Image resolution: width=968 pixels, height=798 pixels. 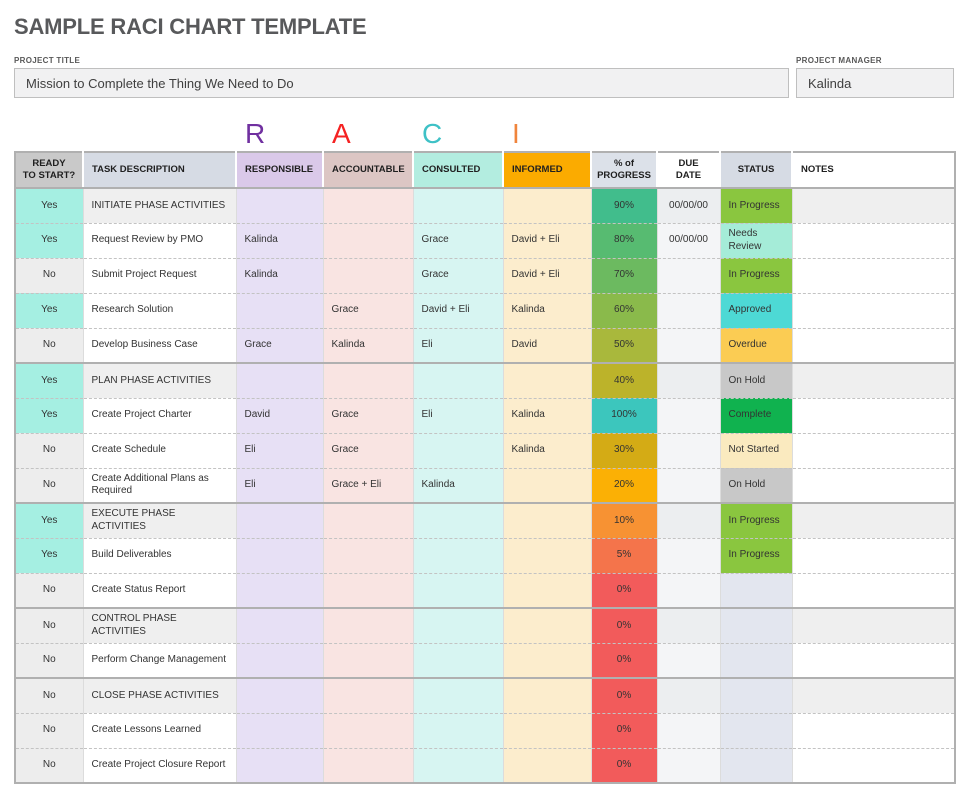 What do you see at coordinates (160, 380) in the screenshot?
I see `cell-task: PLAN PHASE ACTIVITIES` at bounding box center [160, 380].